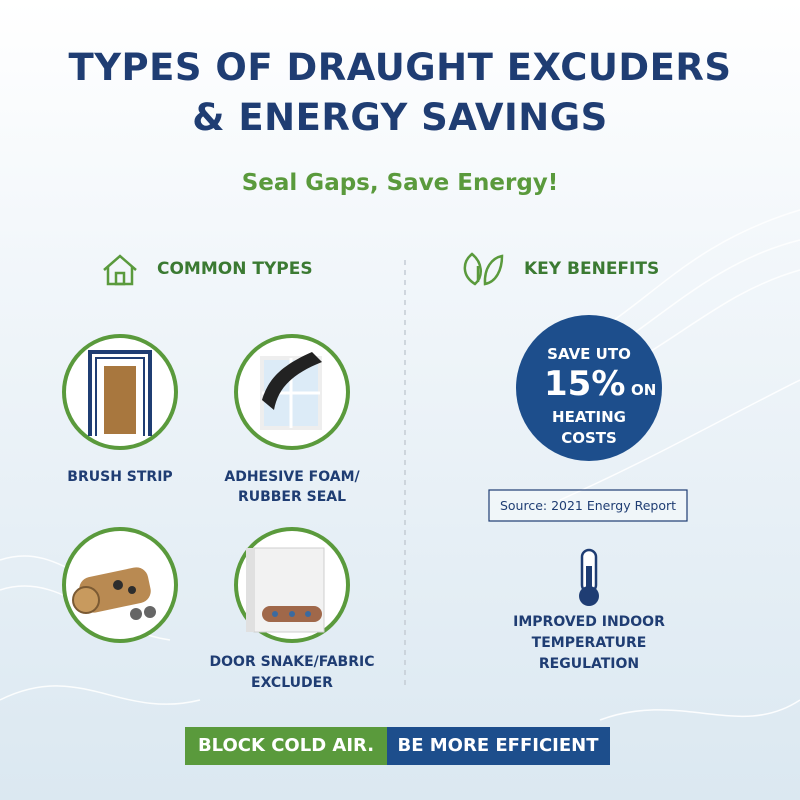  Describe the element at coordinates (120, 270) in the screenshot. I see `house-icon` at that location.